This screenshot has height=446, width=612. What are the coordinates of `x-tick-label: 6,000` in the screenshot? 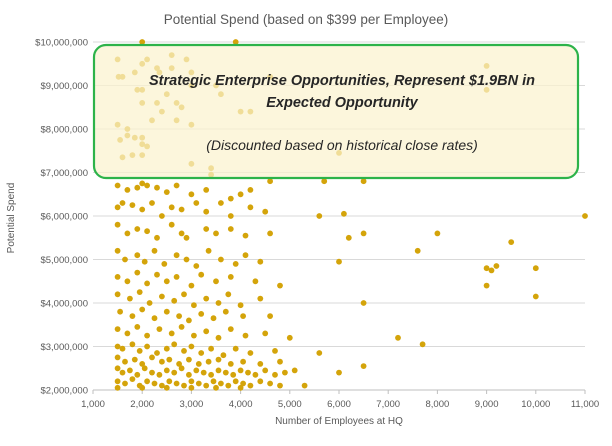 It's located at (339, 404).